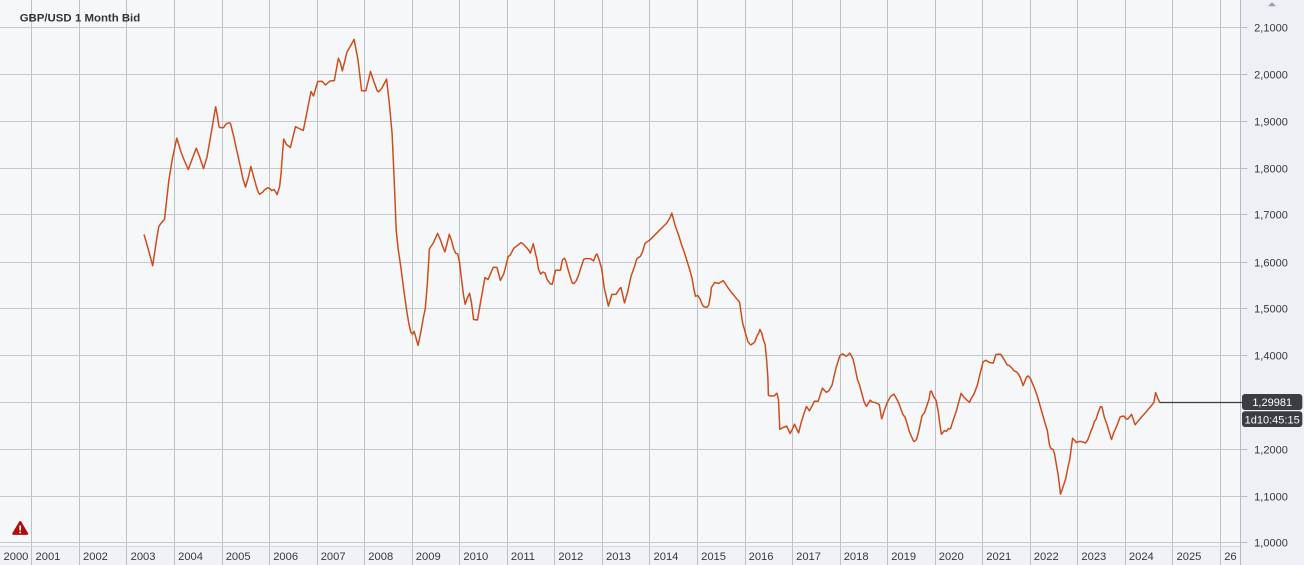  Describe the element at coordinates (523, 557) in the screenshot. I see `svg-text: 2011` at that location.